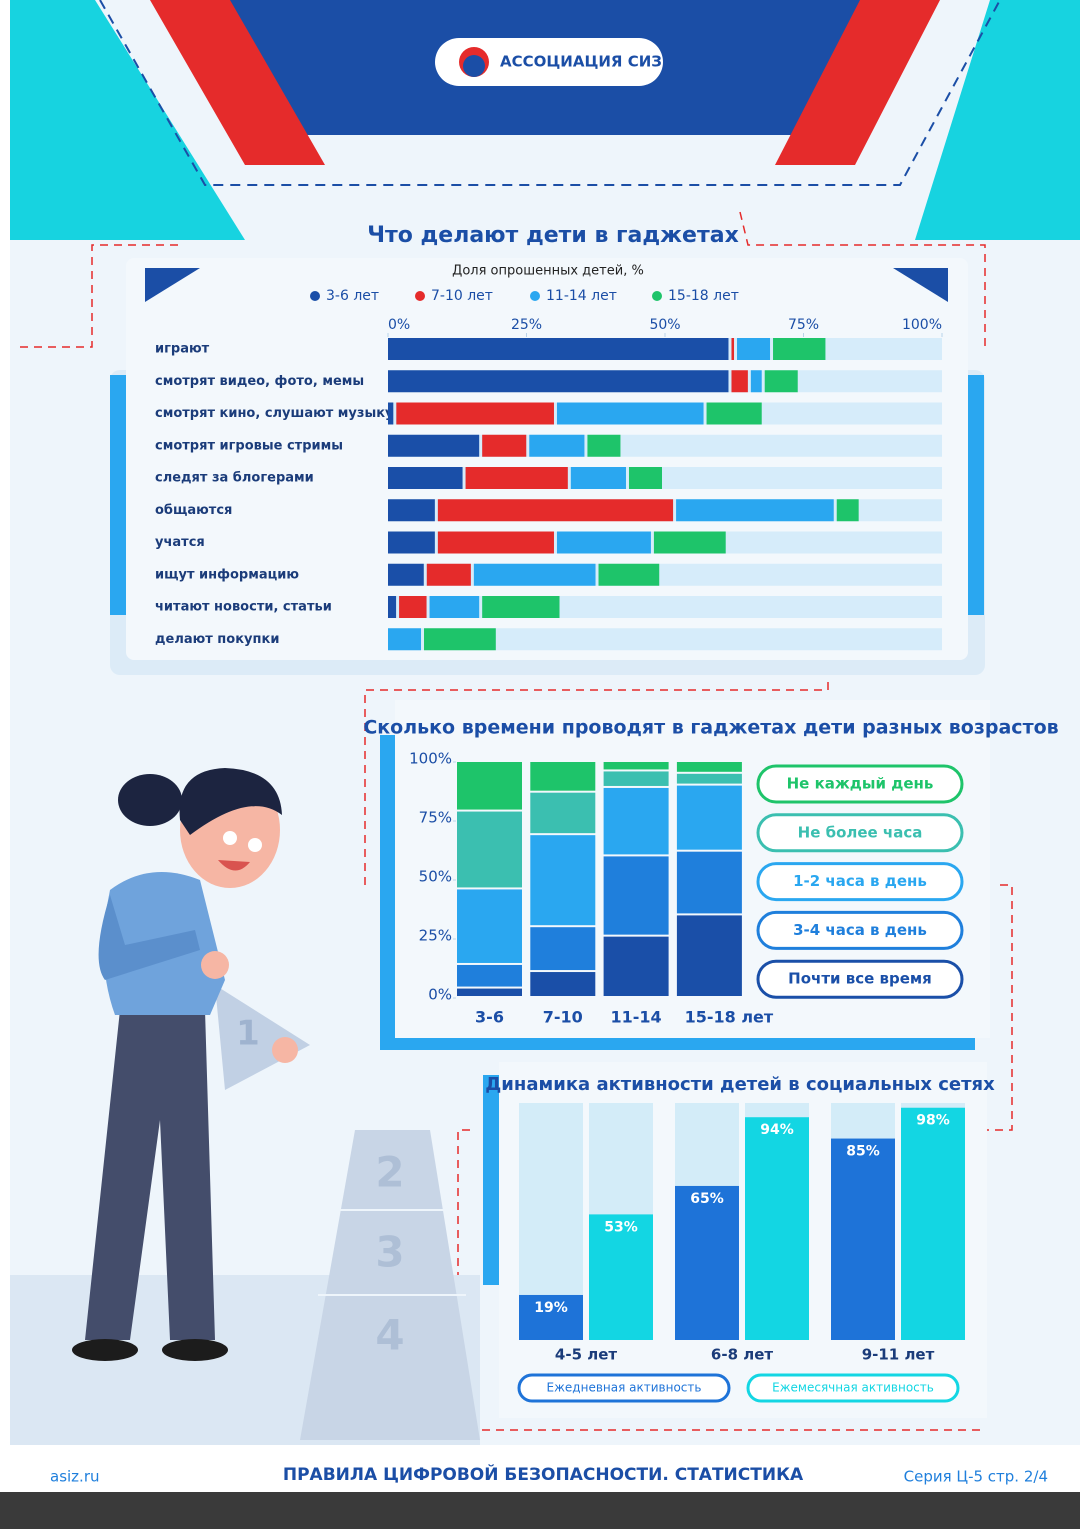 The image size is (1080, 1529). What do you see at coordinates (215, 965) in the screenshot?
I see `hand` at bounding box center [215, 965].